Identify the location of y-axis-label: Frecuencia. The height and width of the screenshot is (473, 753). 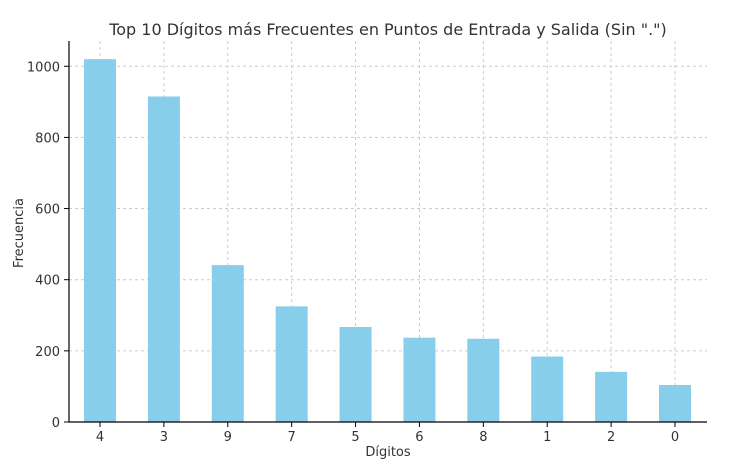
(19, 233).